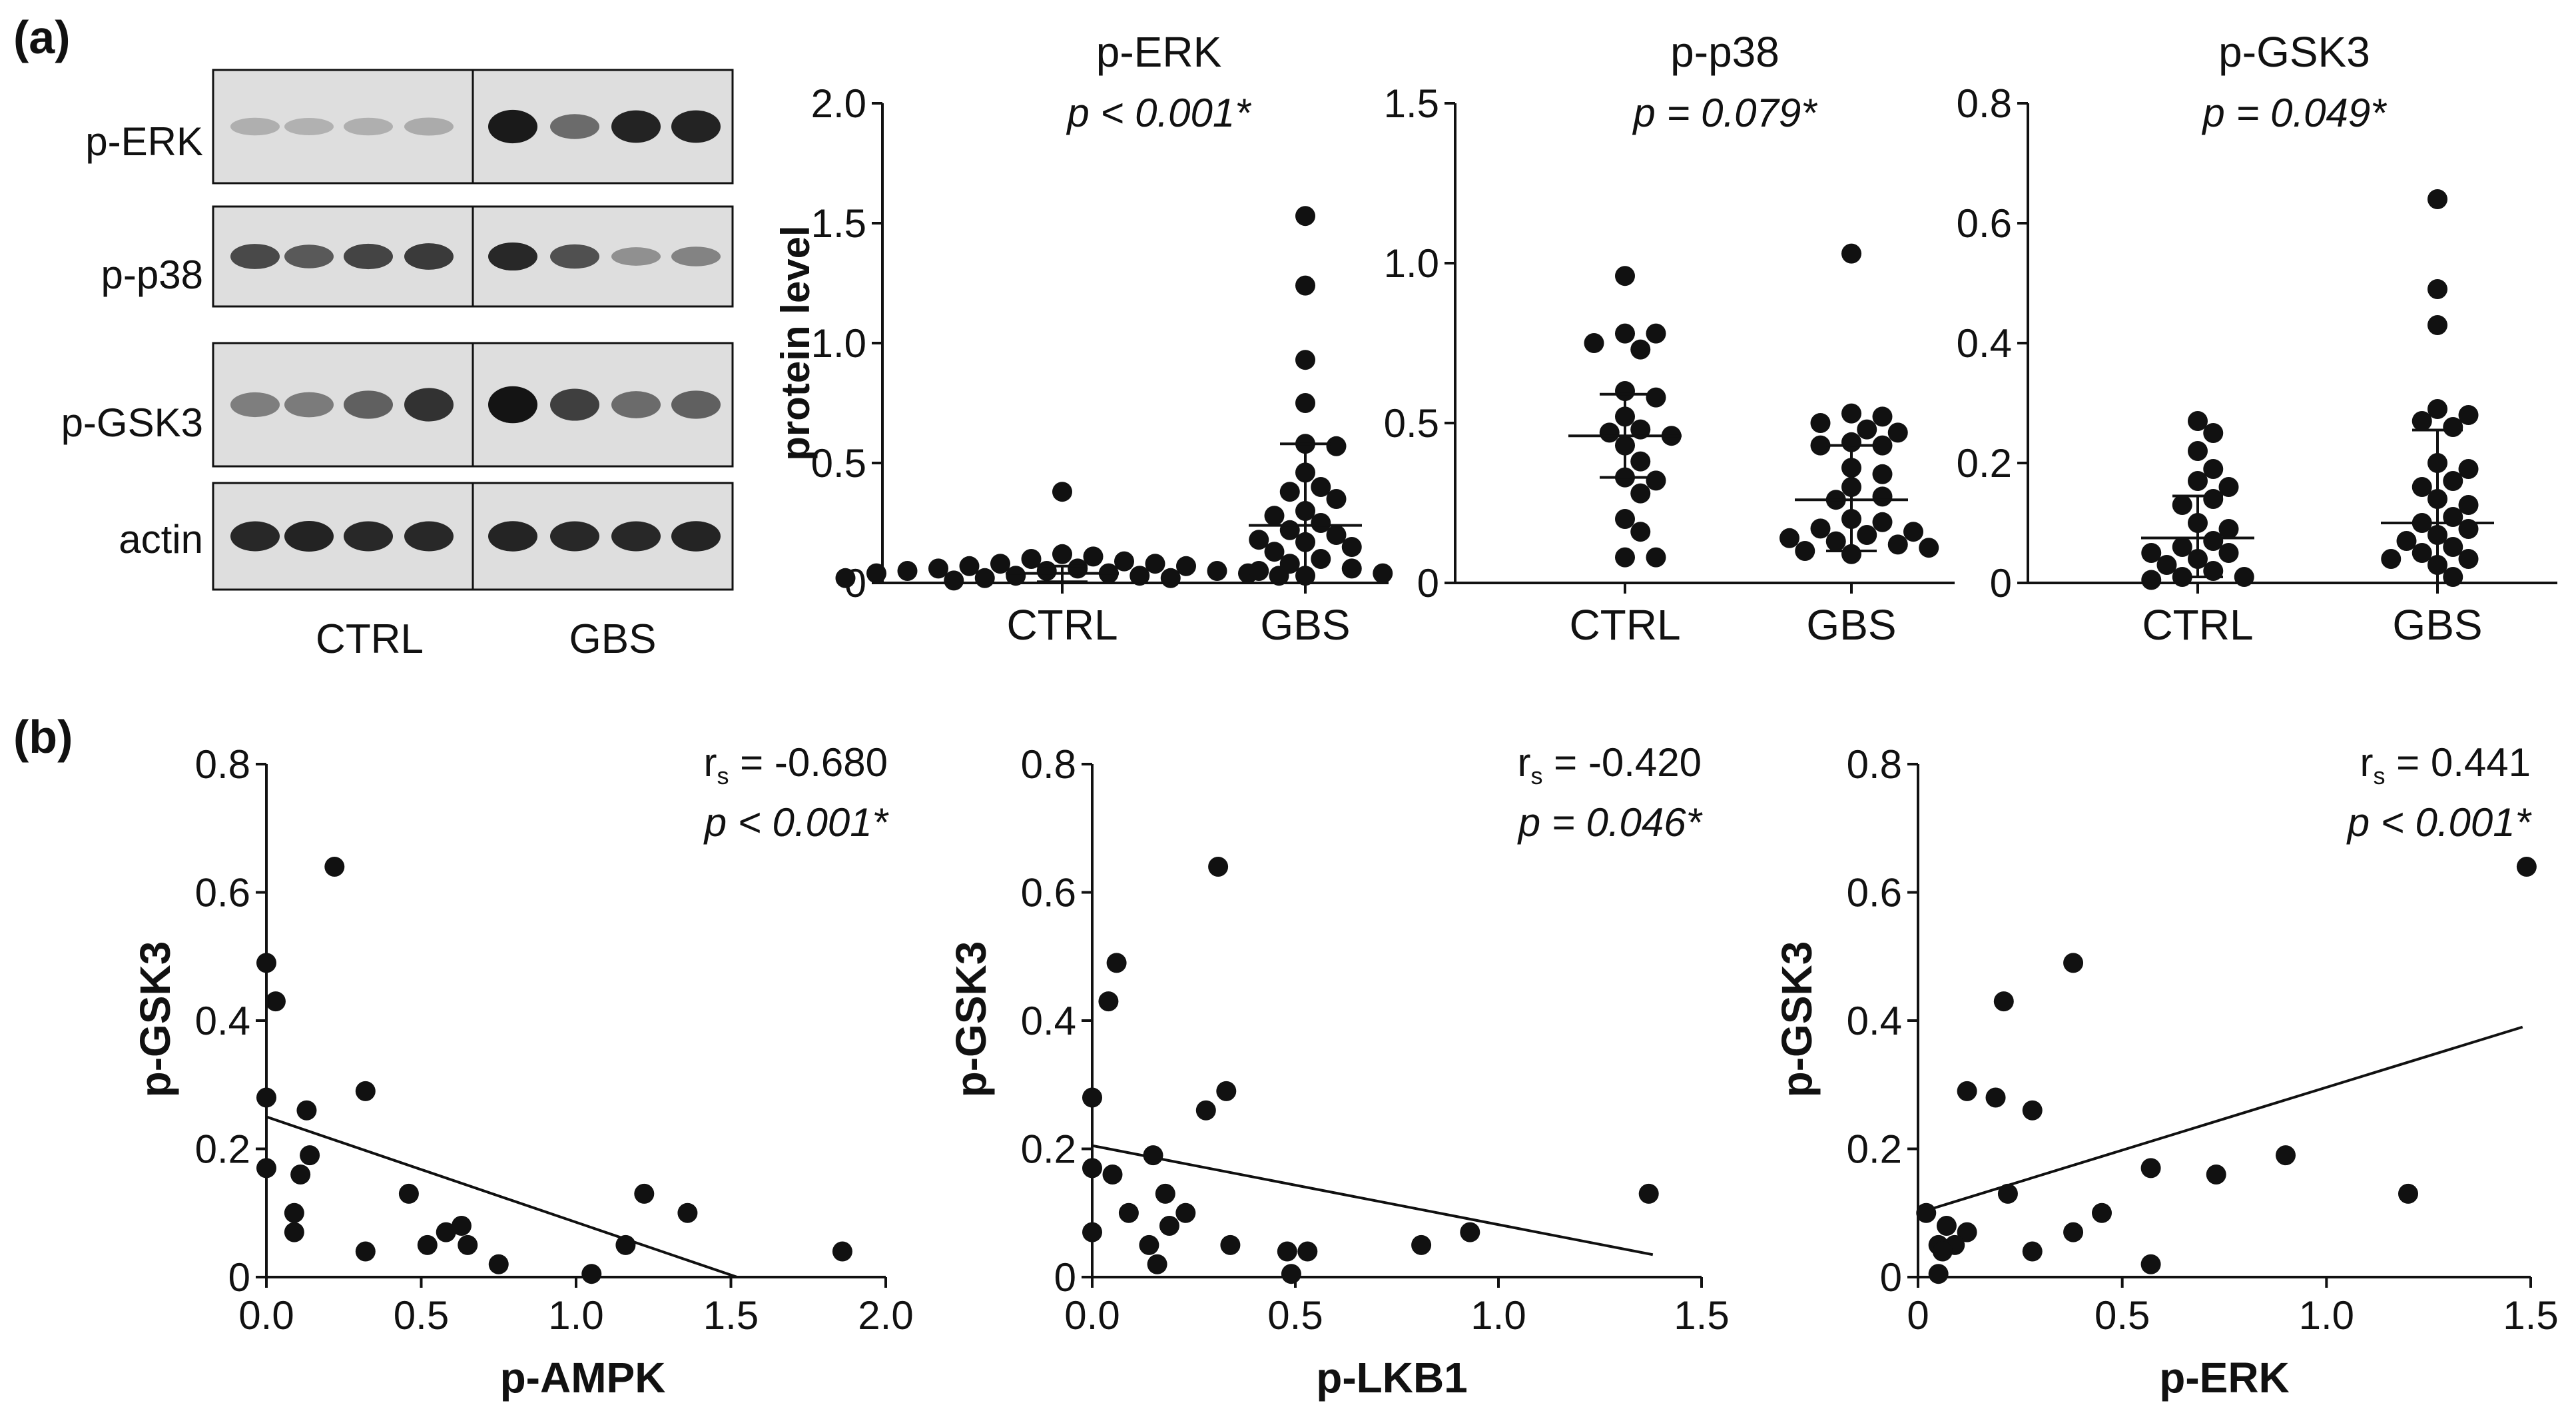 Image resolution: width=2576 pixels, height=1417 pixels. What do you see at coordinates (2294, 52) in the screenshot?
I see `chart-title: p-GSK3` at bounding box center [2294, 52].